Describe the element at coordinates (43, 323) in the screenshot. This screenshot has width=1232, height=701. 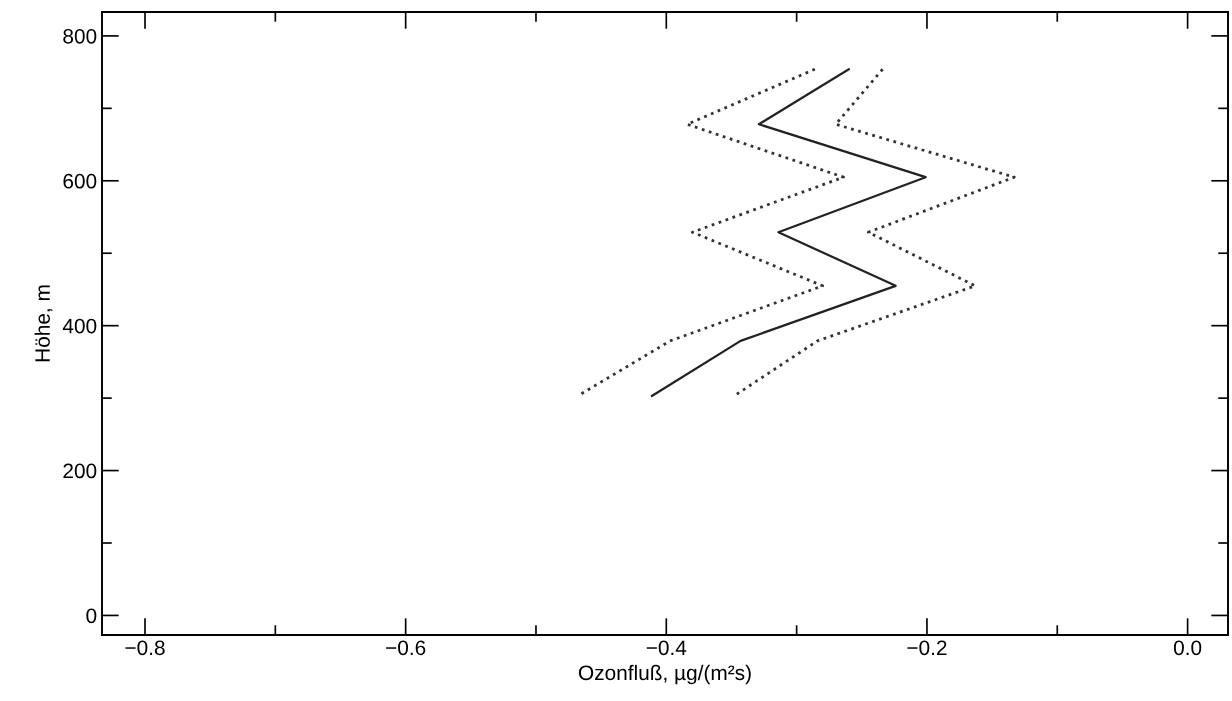
I see `y-axis-title: Höhe, m` at that location.